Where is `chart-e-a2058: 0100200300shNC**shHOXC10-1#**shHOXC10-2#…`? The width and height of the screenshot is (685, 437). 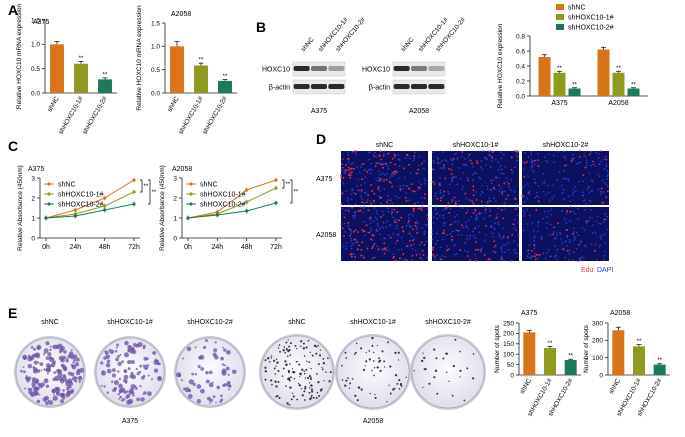 chart-e-a2058: 0100200300shNC**shHOXC10-1#**shHOXC10-2#… is located at coordinates (626, 364).